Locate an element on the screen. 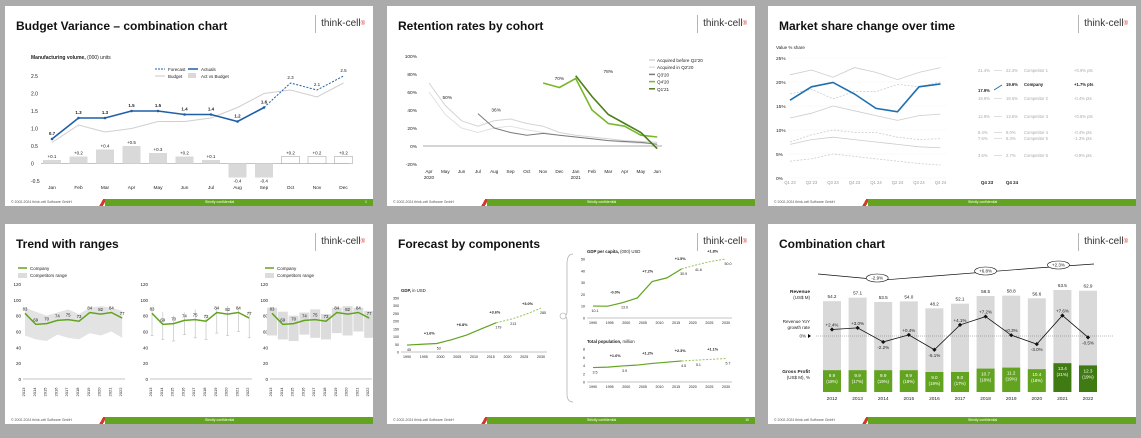 The image size is (1141, 438). chart-subtitle: Manufacturing volume, (000) units is located at coordinates (71, 58).